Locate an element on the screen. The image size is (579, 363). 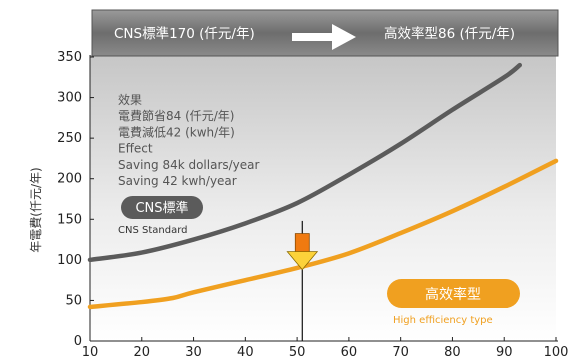
x-tick-label: 60 is located at coordinates (349, 352).